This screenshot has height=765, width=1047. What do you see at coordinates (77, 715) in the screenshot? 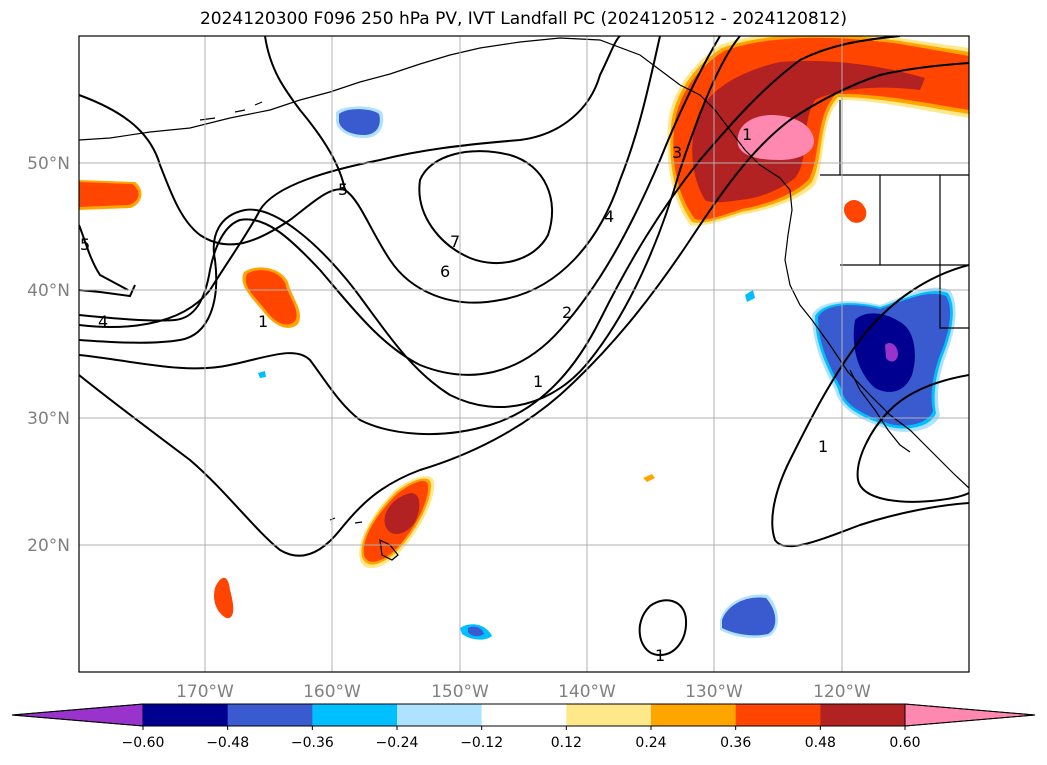
I see `colorbar-extend-under` at bounding box center [77, 715].